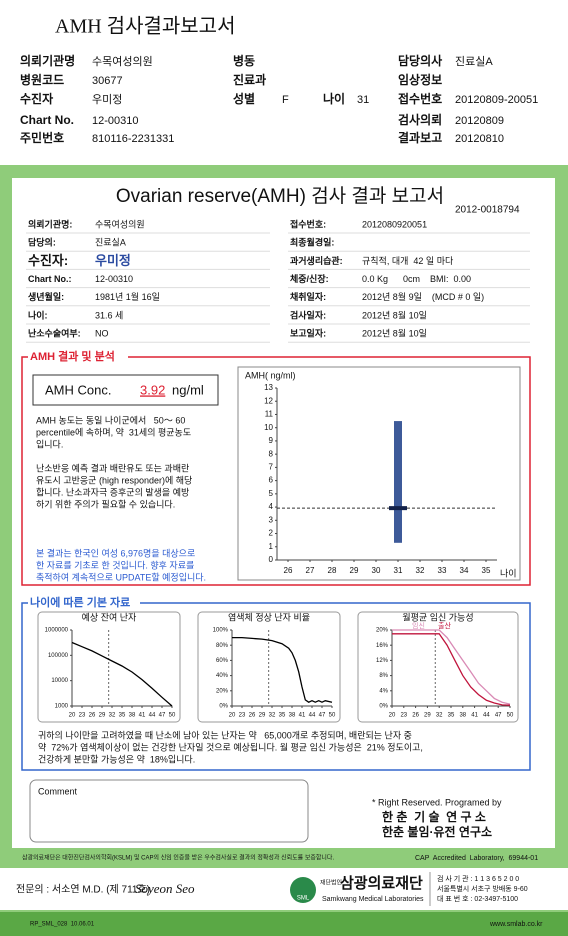 The height and width of the screenshot is (936, 568). Describe the element at coordinates (398, 508) in the screenshot. I see `value-marker` at that location.